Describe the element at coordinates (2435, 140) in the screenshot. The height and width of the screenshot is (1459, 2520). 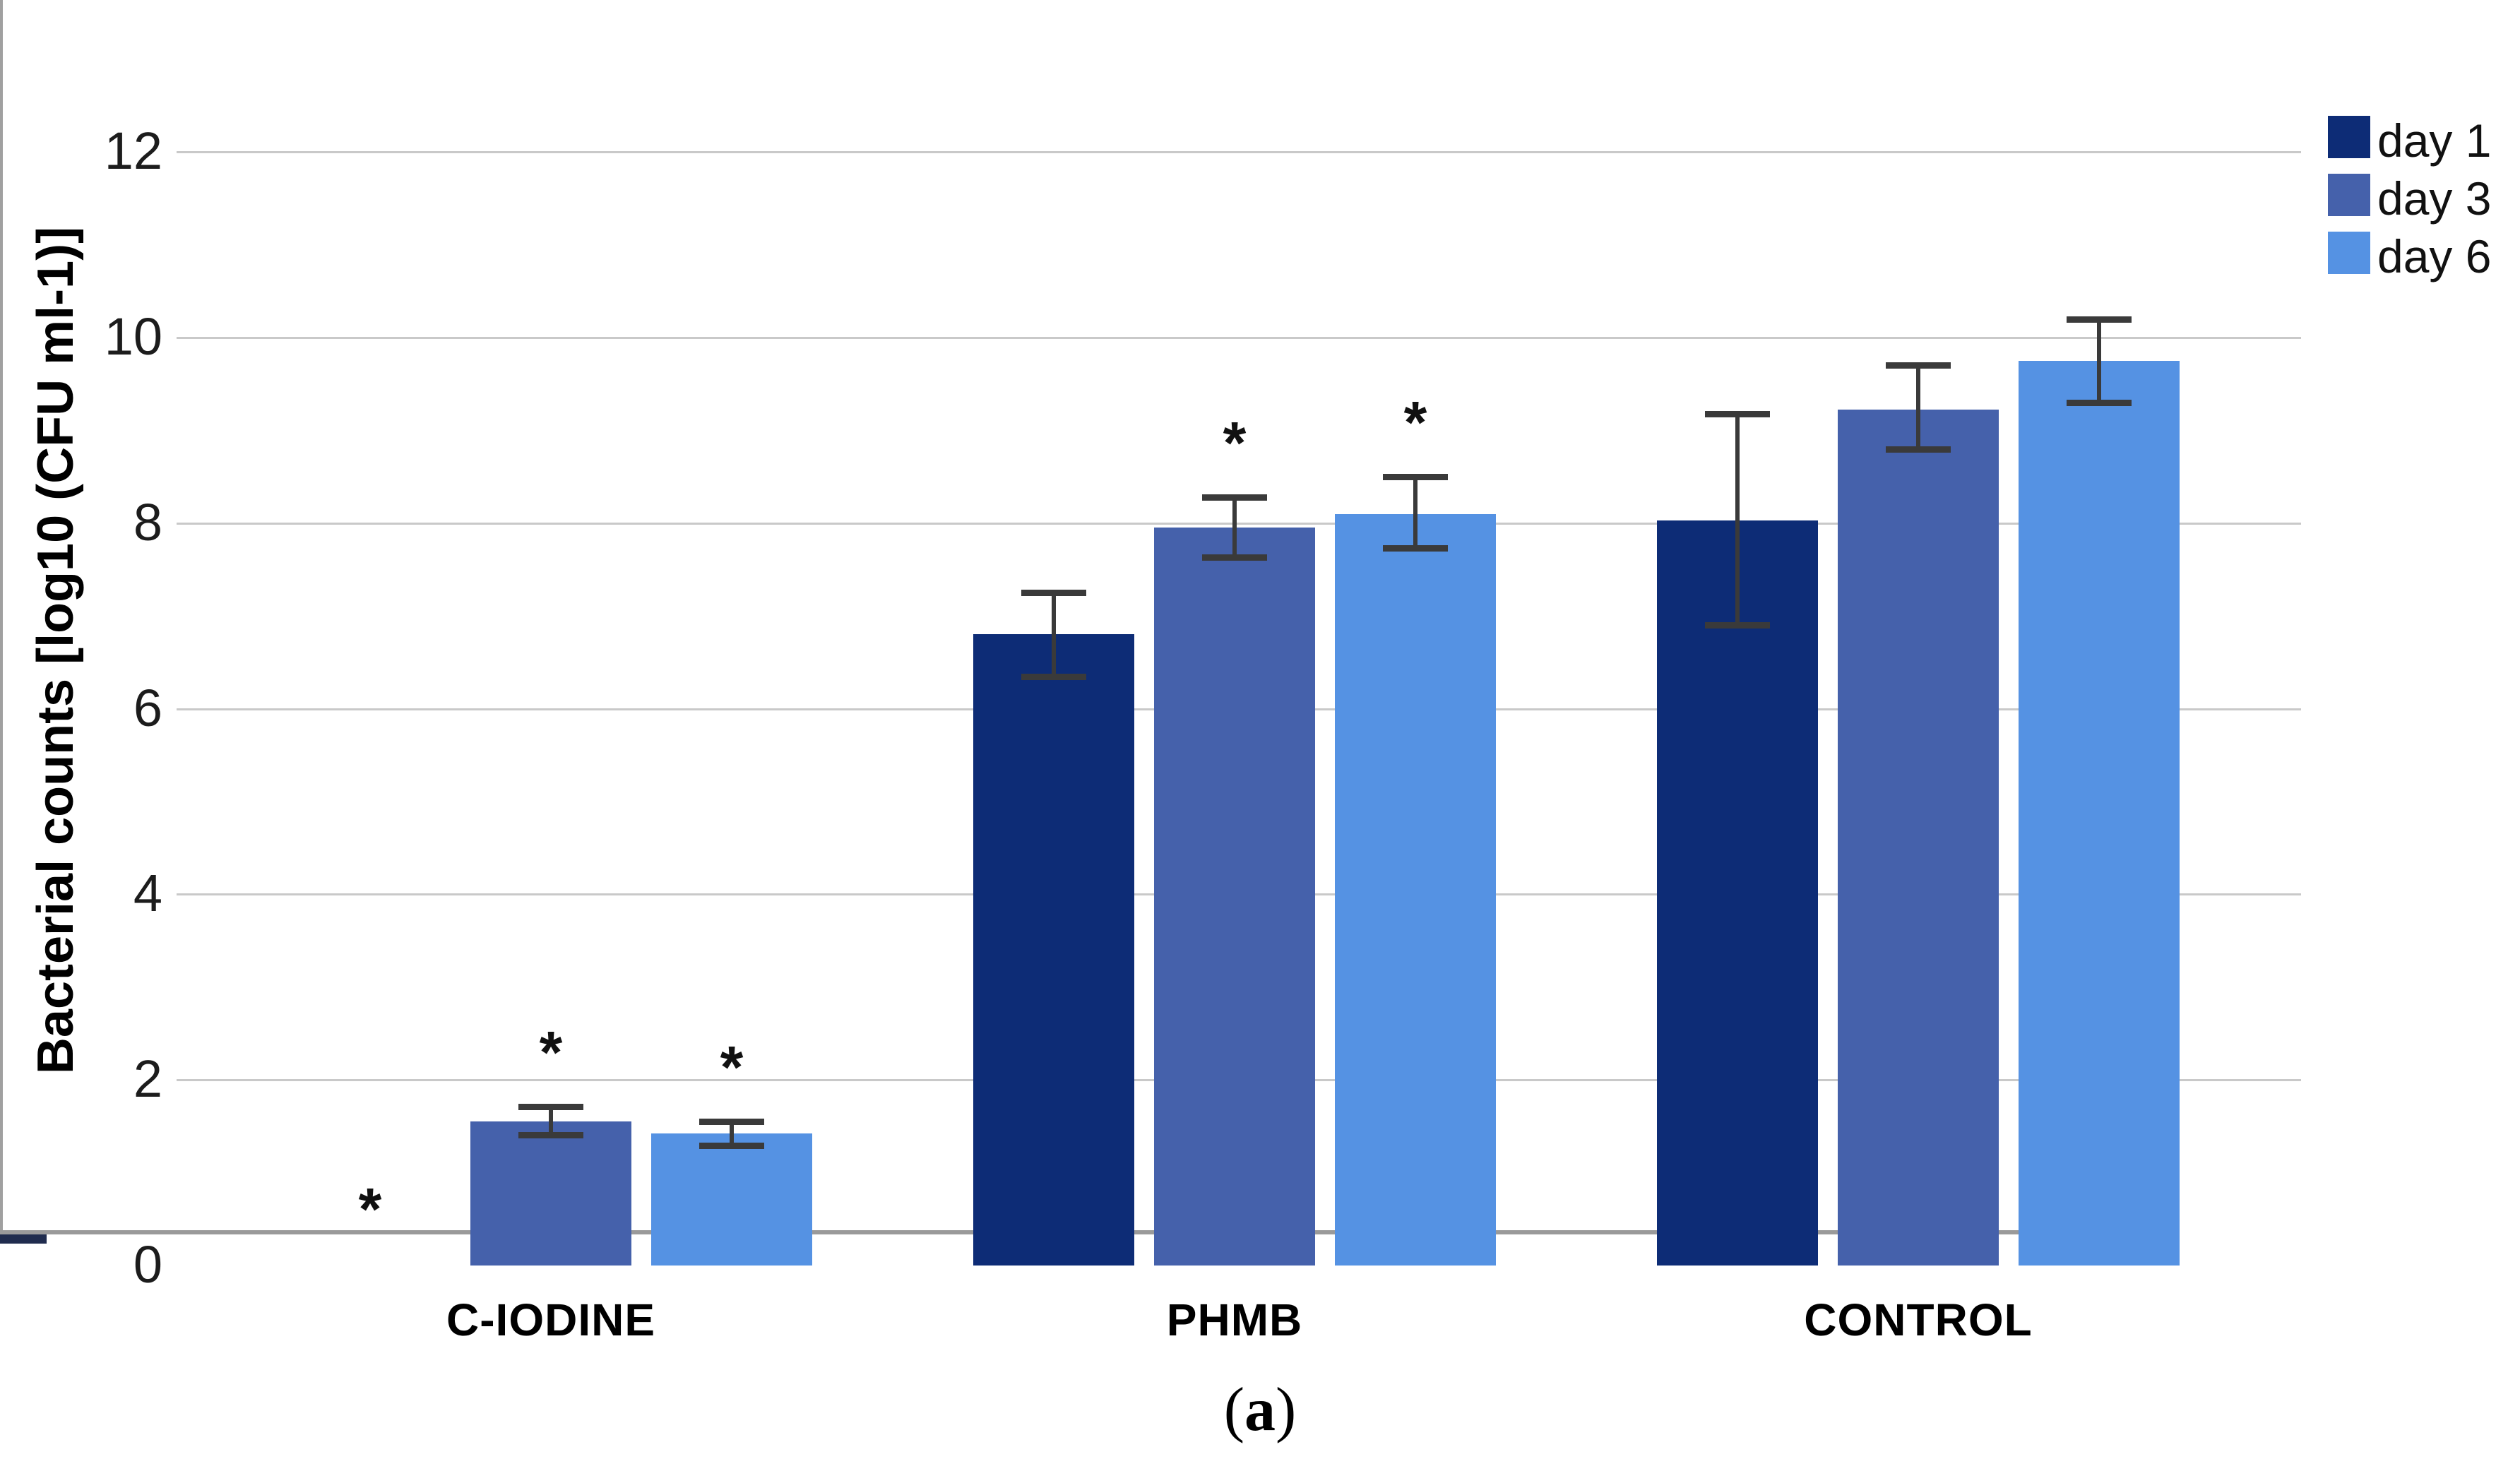
I see `legend-label: day 1` at that location.